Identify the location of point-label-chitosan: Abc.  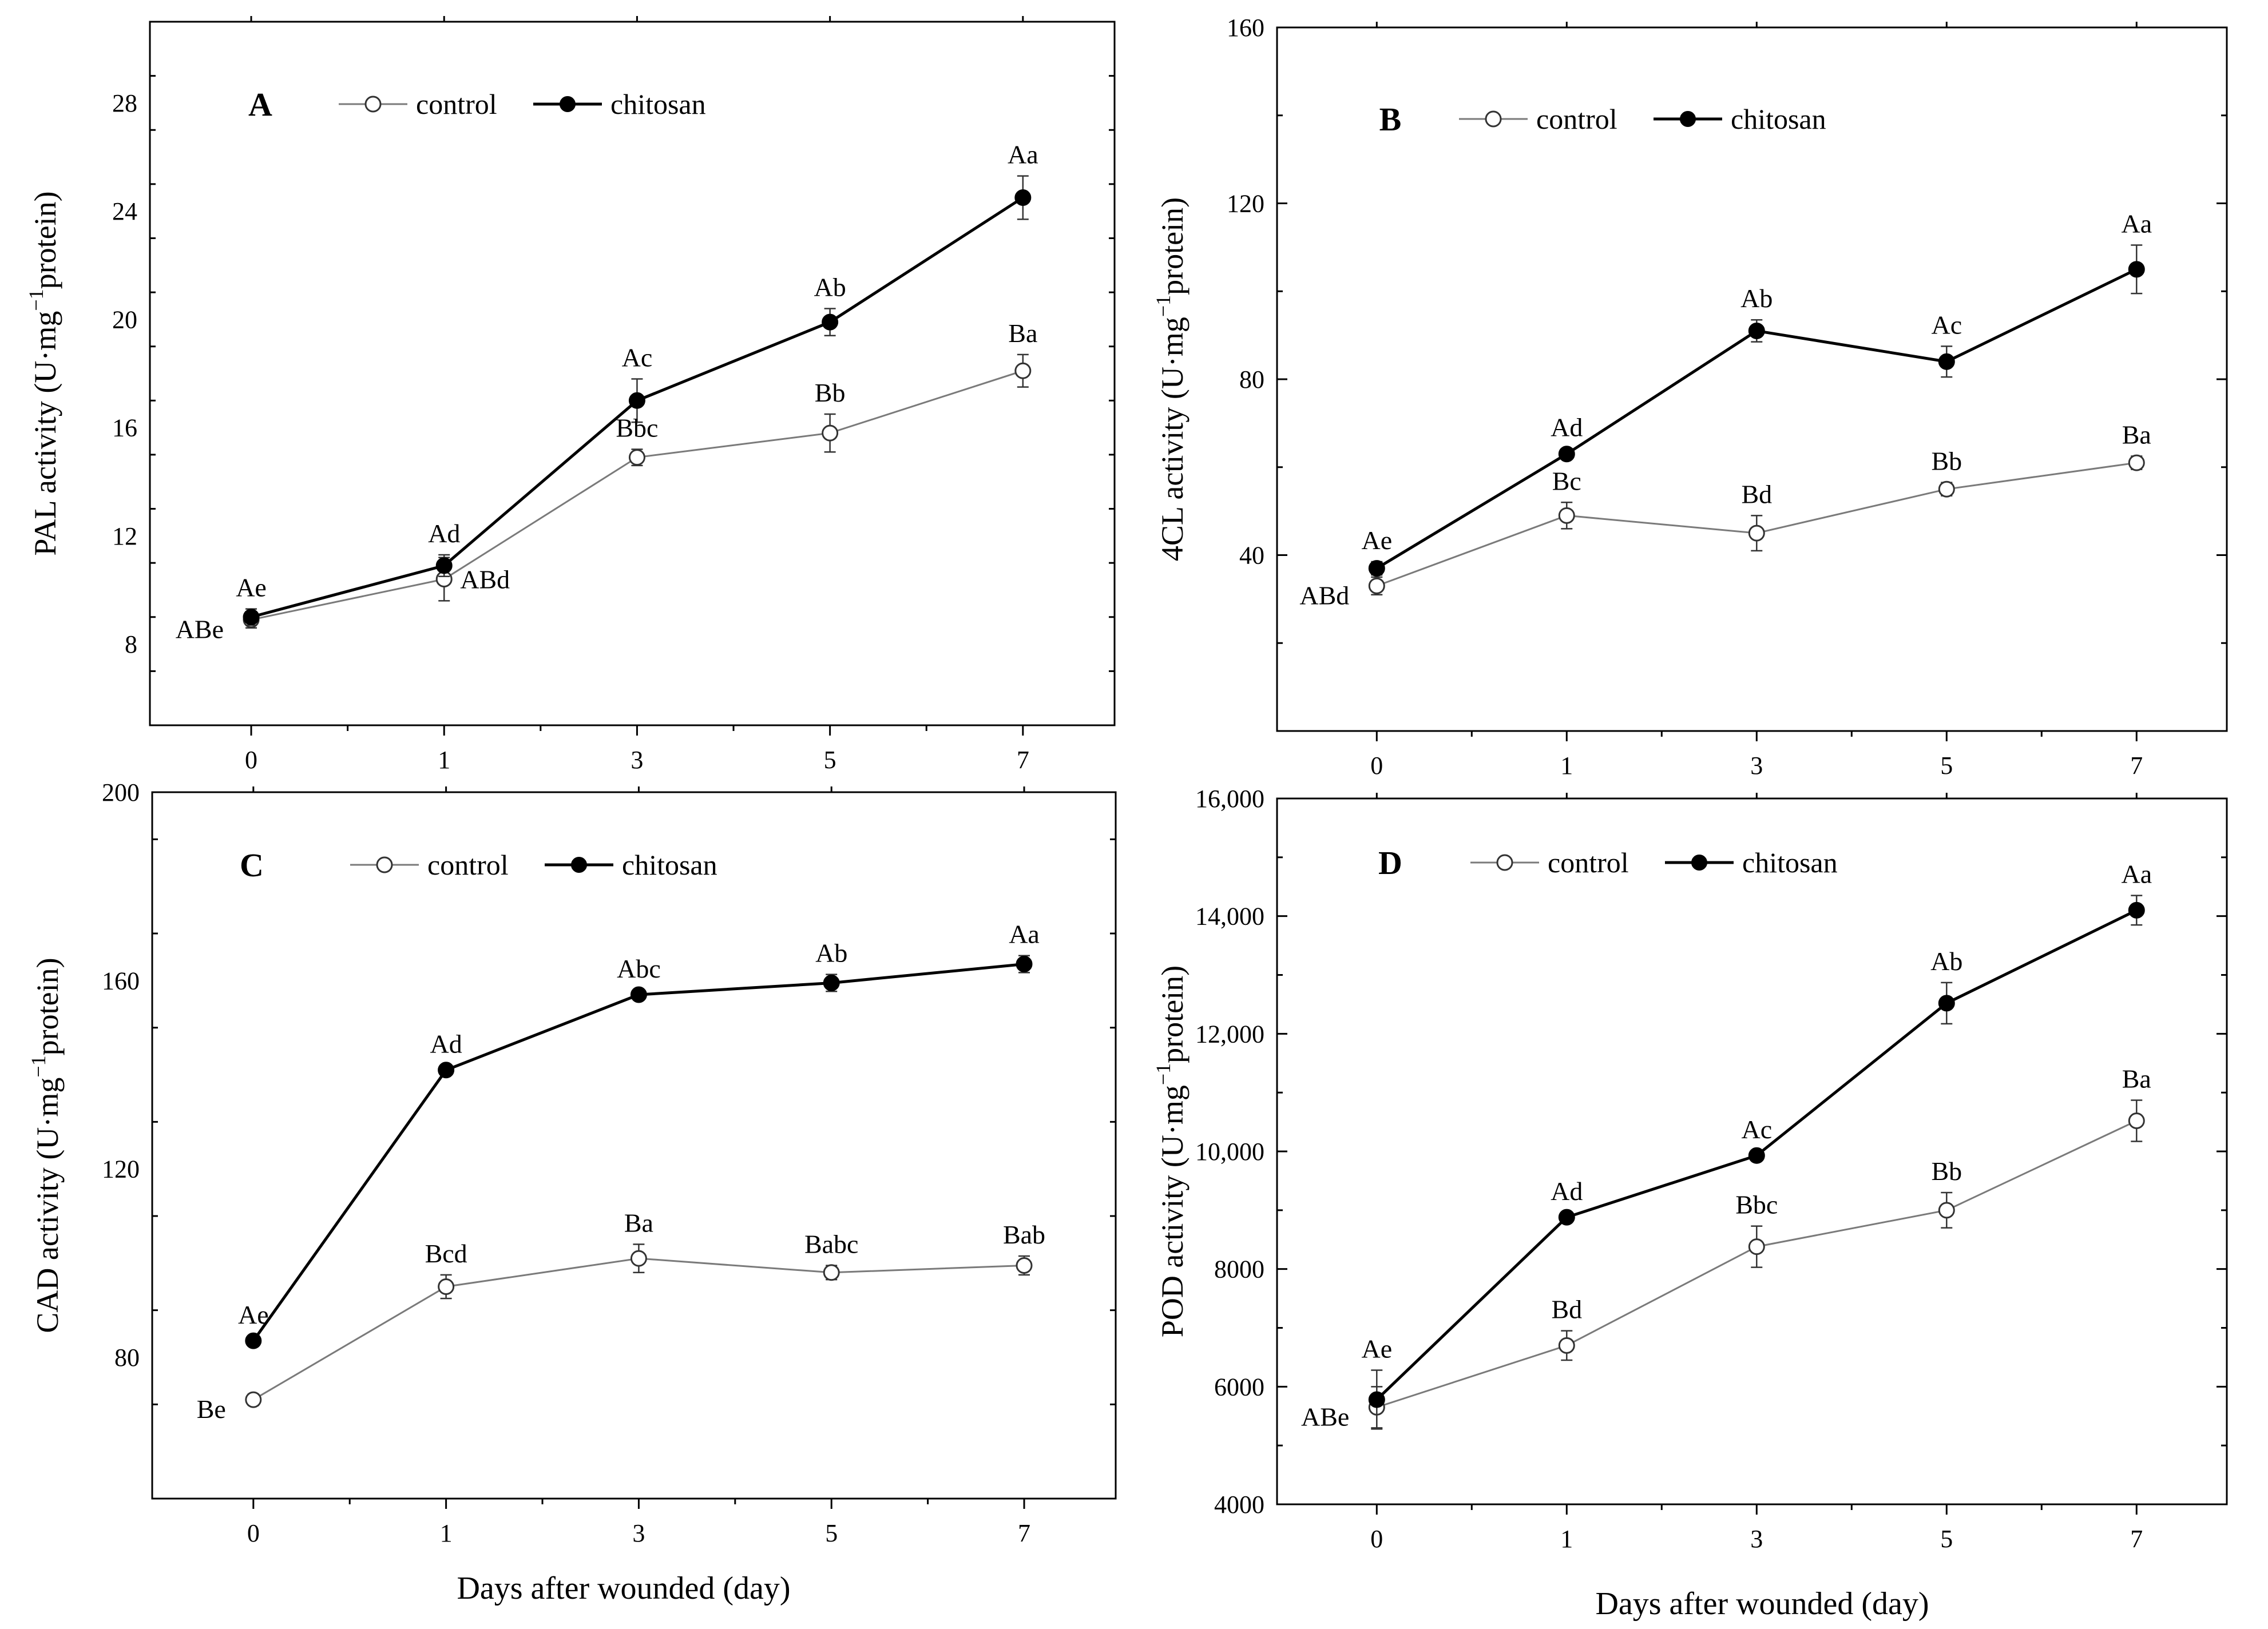
(639, 968).